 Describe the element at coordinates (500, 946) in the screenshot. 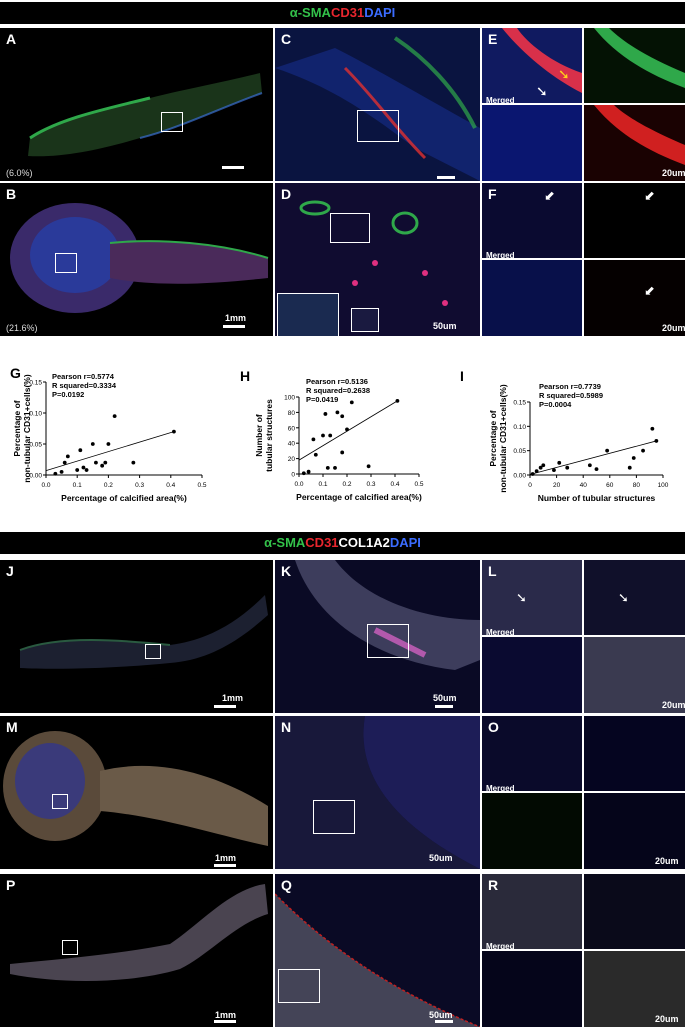

I see `merged-label-r: Merged` at that location.